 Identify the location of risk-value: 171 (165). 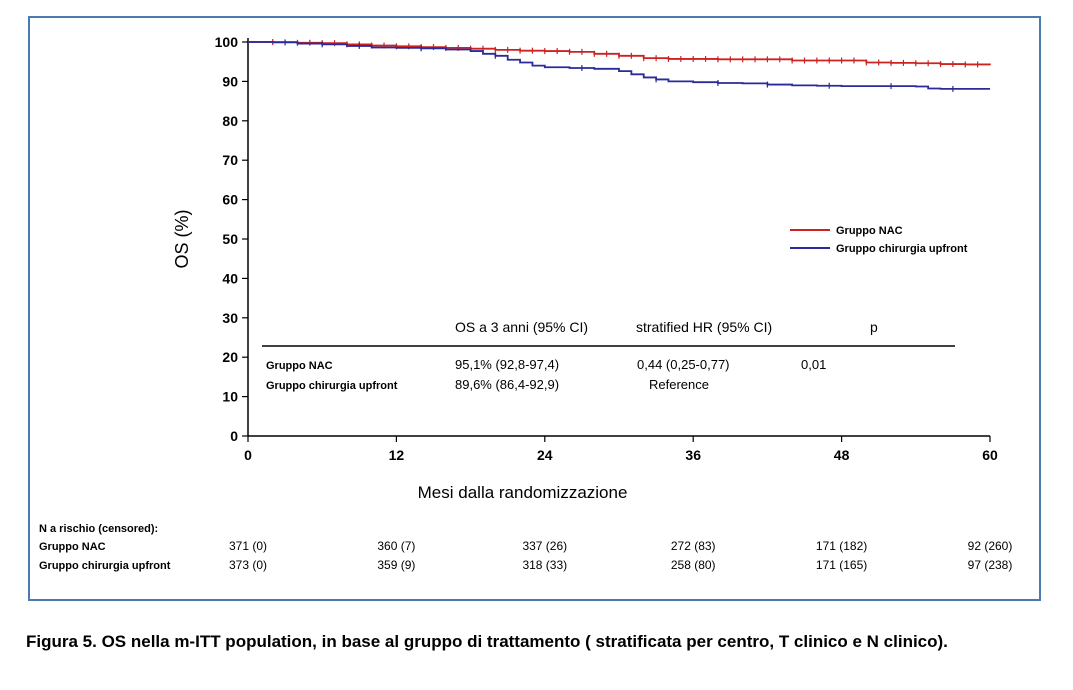
(841, 565).